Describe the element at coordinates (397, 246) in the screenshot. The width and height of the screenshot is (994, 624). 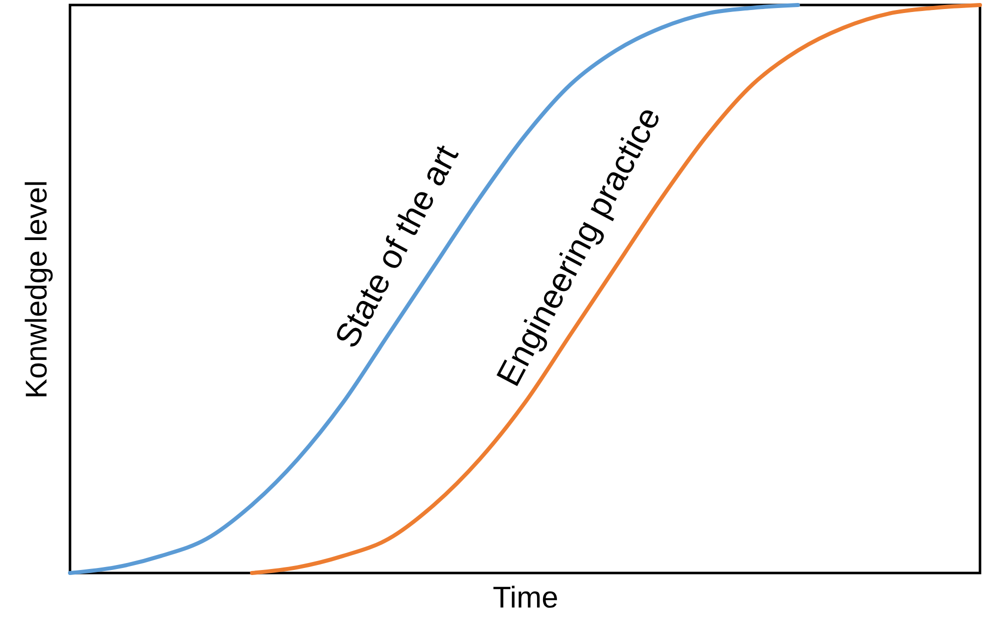
I see `text: State of the art` at that location.